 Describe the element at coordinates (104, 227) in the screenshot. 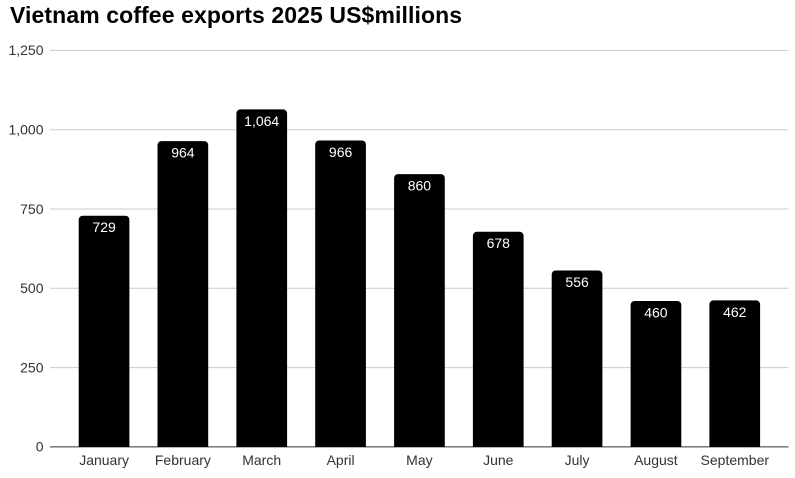

I see `svg-text: 729` at that location.